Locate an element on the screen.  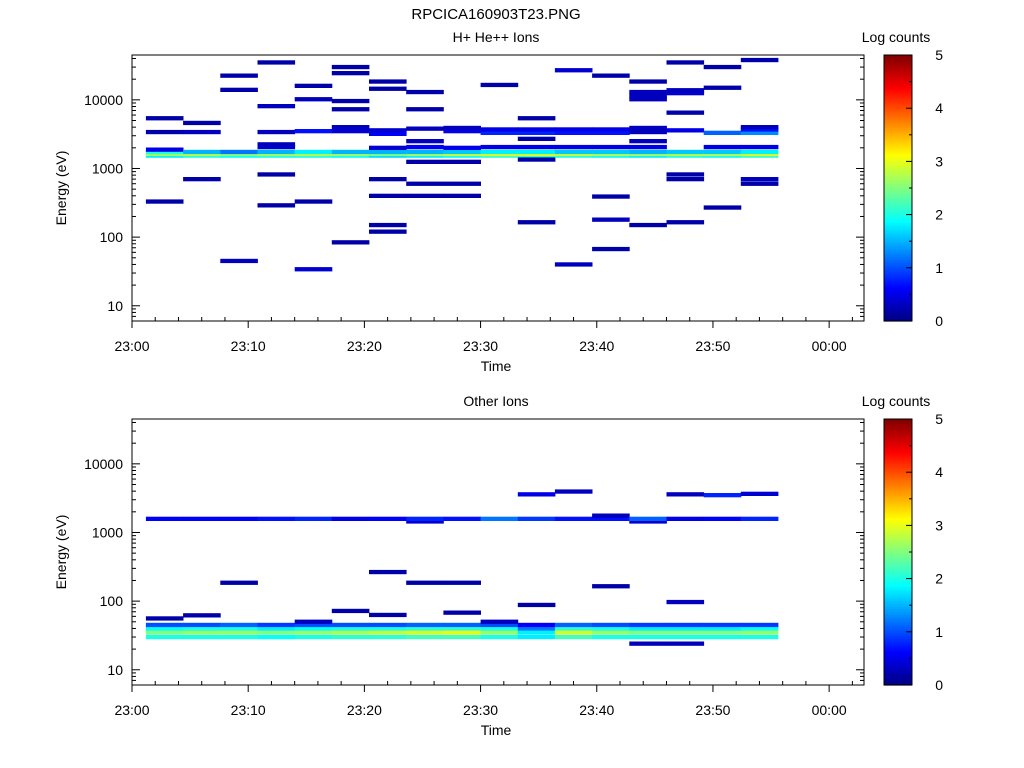
x-tick-label: 23:30 is located at coordinates (480, 710).